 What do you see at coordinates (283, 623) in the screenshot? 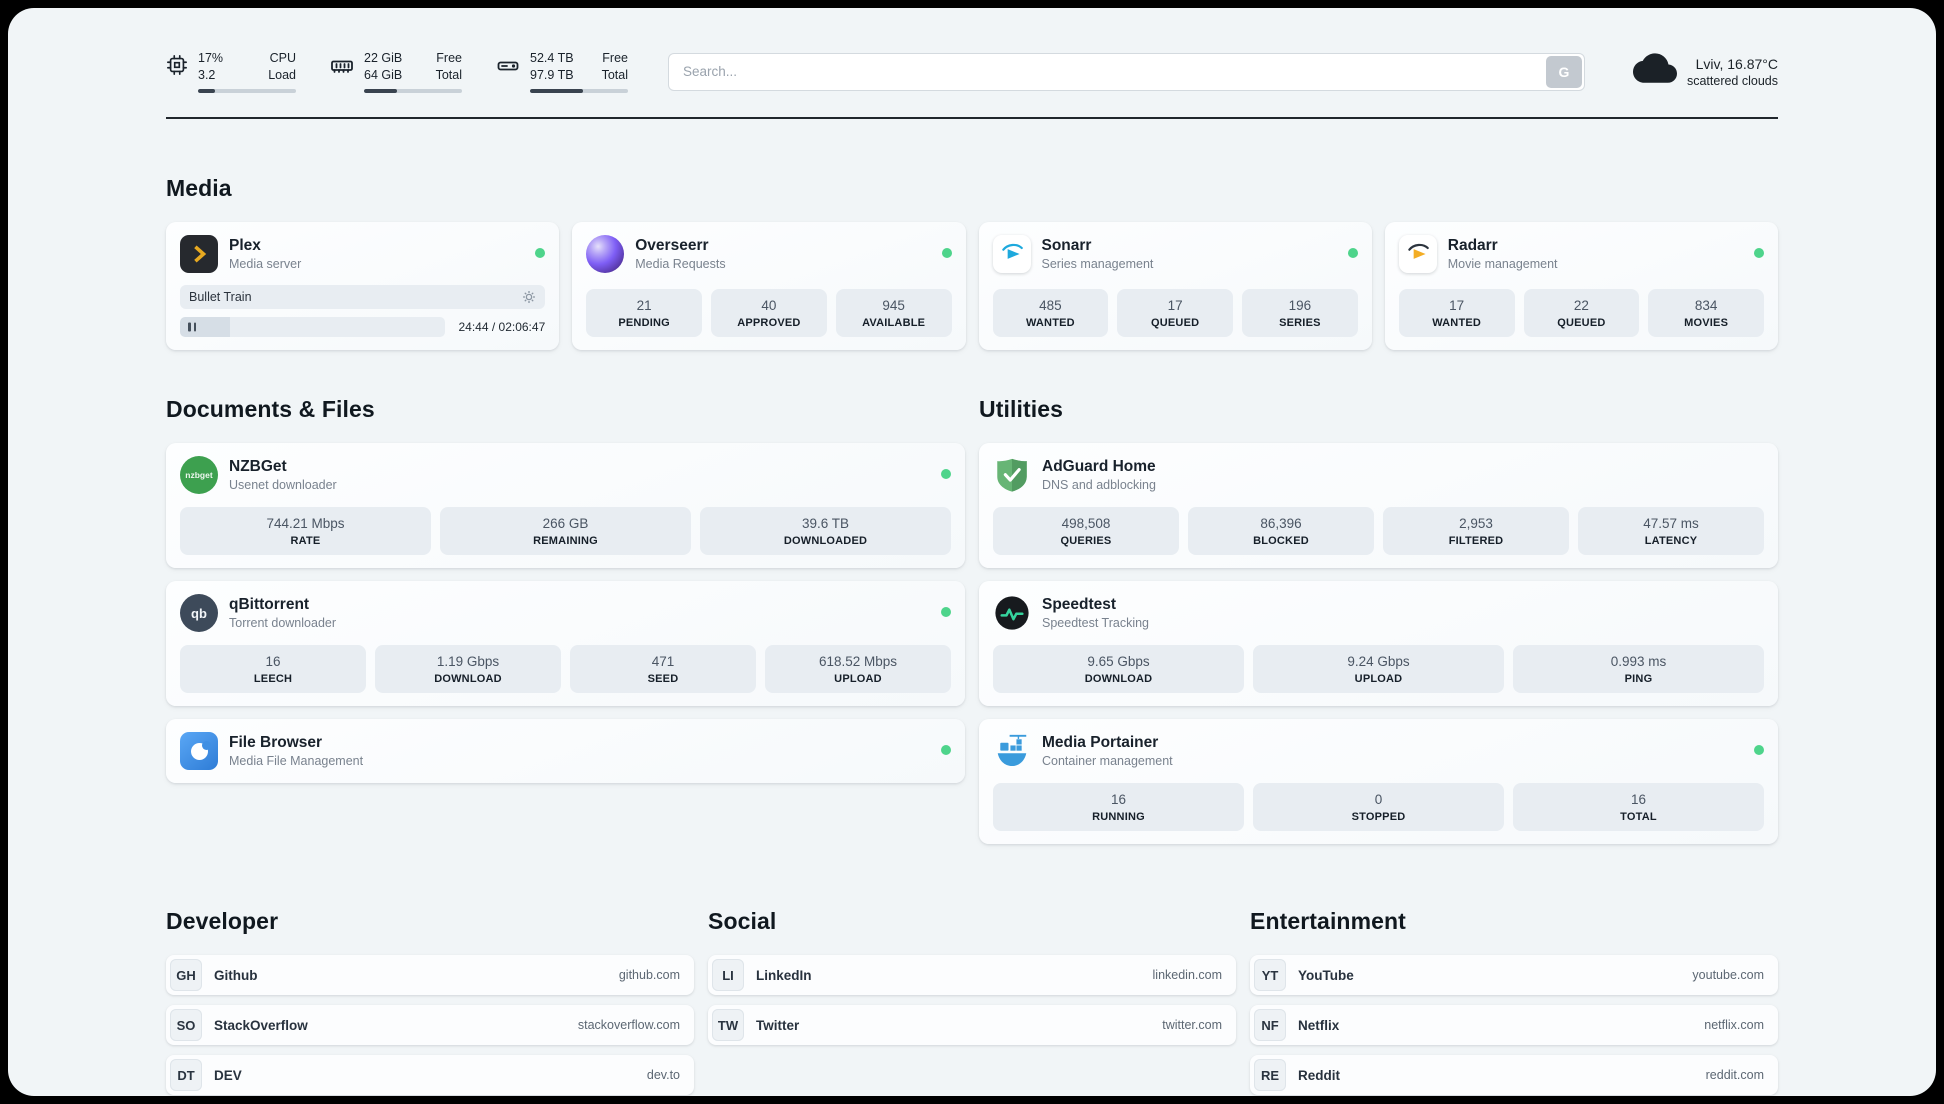
I see `app-desc: Torrent downloader` at bounding box center [283, 623].